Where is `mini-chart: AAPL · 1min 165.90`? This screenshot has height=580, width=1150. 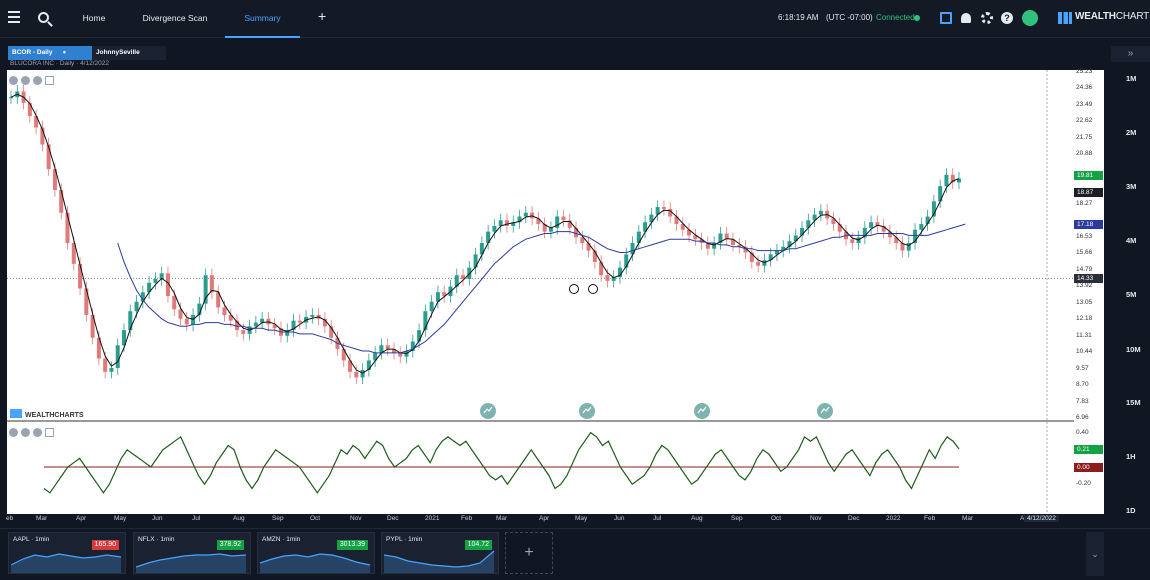
mini-chart: AAPL · 1min 165.90 is located at coordinates (67, 553).